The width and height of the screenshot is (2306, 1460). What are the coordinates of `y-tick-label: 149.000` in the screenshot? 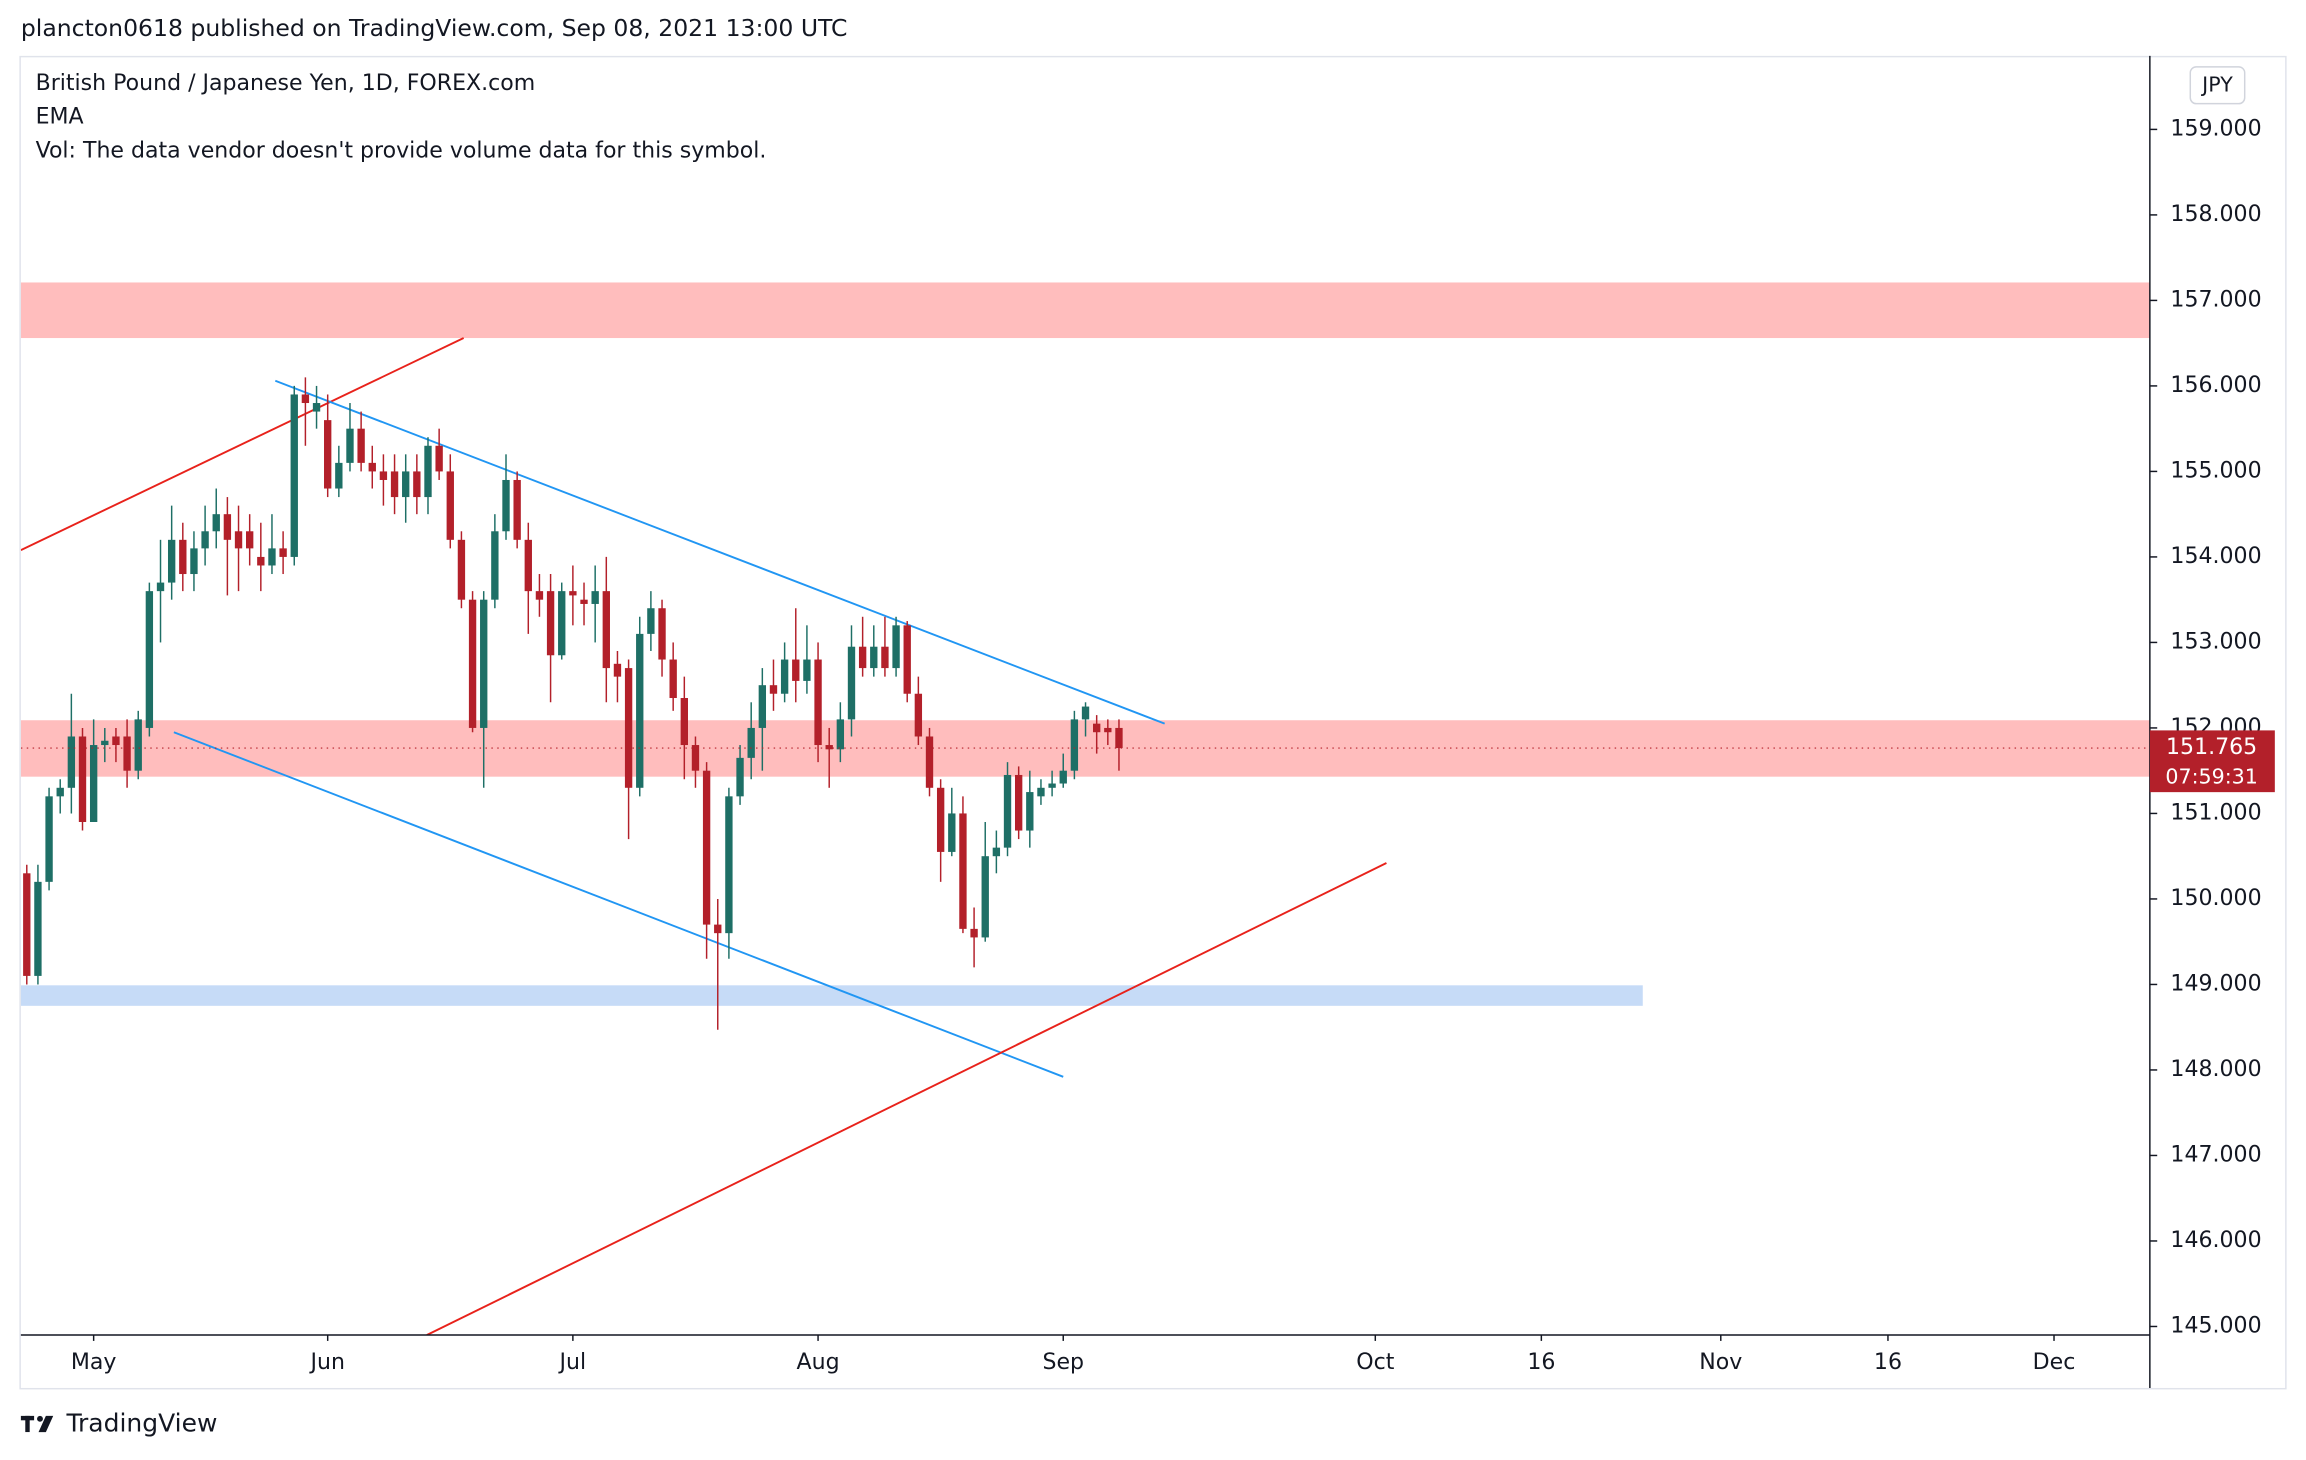 It's located at (2215, 983).